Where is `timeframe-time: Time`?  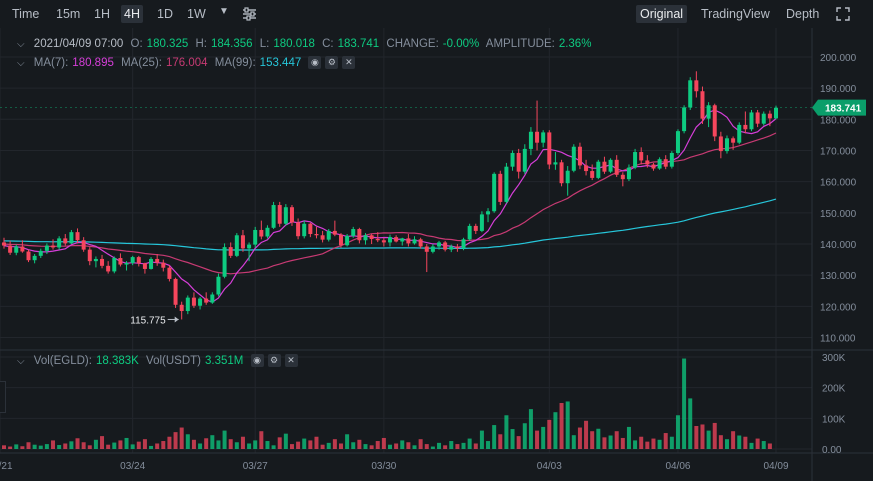 timeframe-time: Time is located at coordinates (26, 14).